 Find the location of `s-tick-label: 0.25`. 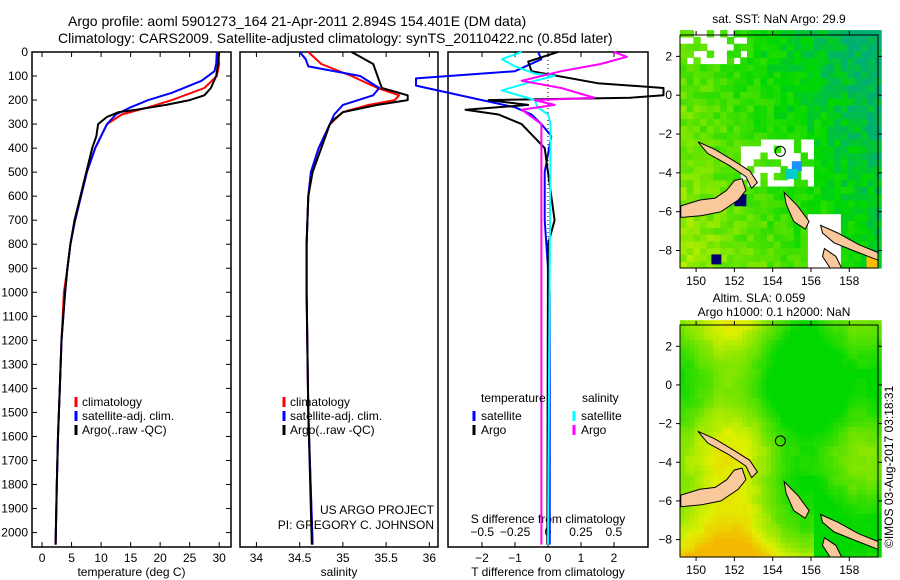

s-tick-label: 0.25 is located at coordinates (581, 532).